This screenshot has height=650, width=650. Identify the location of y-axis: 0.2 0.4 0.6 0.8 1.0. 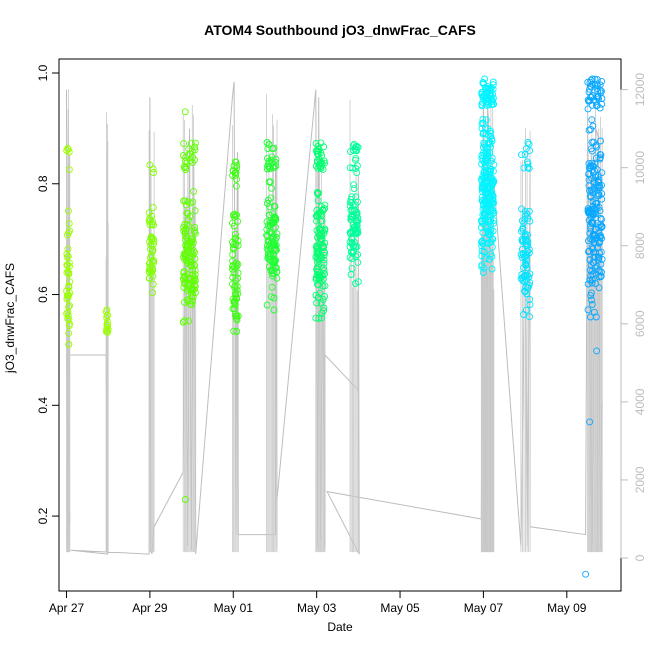
(48, 294).